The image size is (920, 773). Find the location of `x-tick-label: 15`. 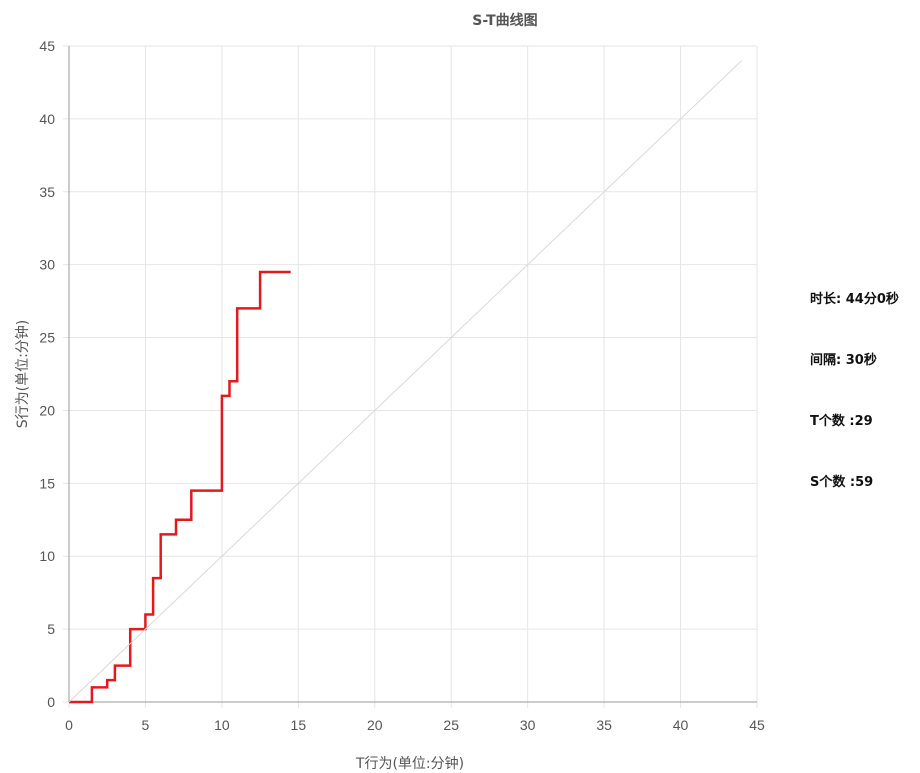

x-tick-label: 15 is located at coordinates (299, 725).